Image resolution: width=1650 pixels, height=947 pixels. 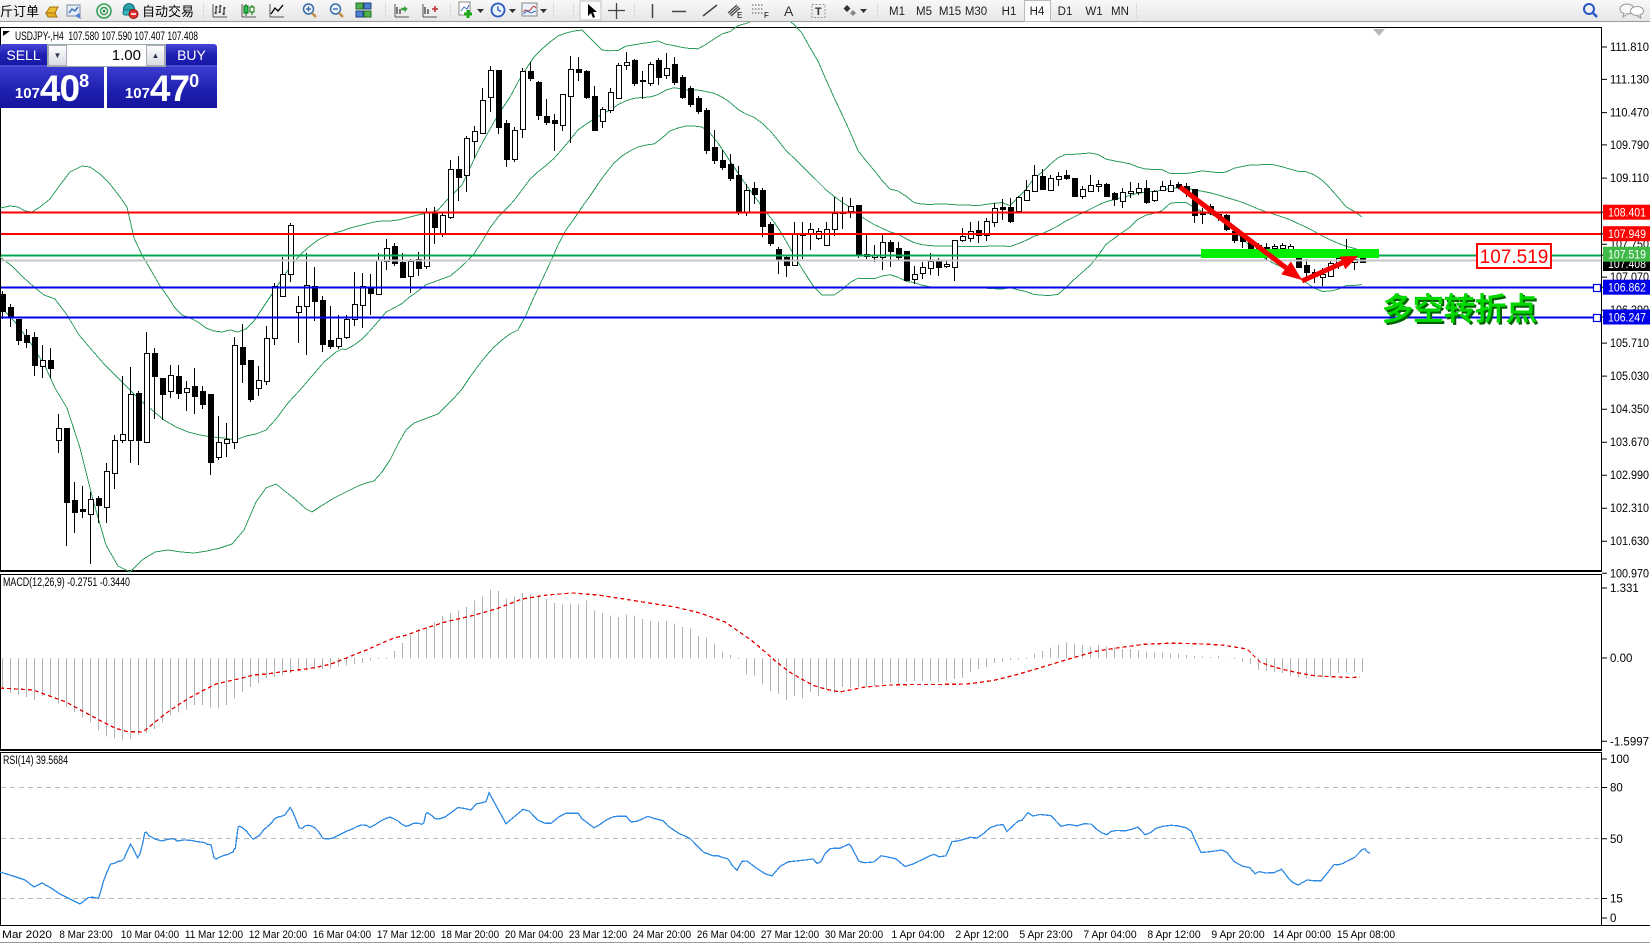 What do you see at coordinates (150, 935) in the screenshot?
I see `svg-text: 10 Mar 04:00` at bounding box center [150, 935].